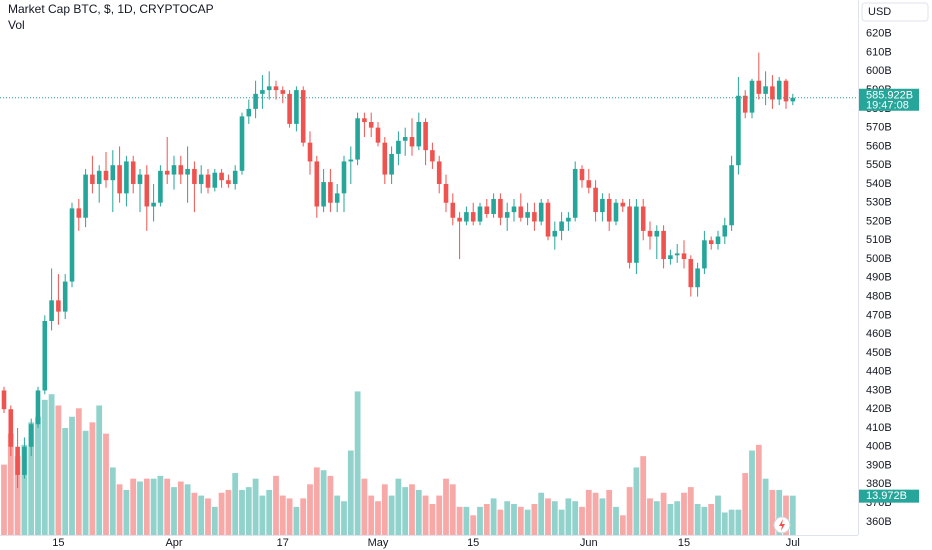  I want to click on y-tick-label: 480B, so click(879, 297).